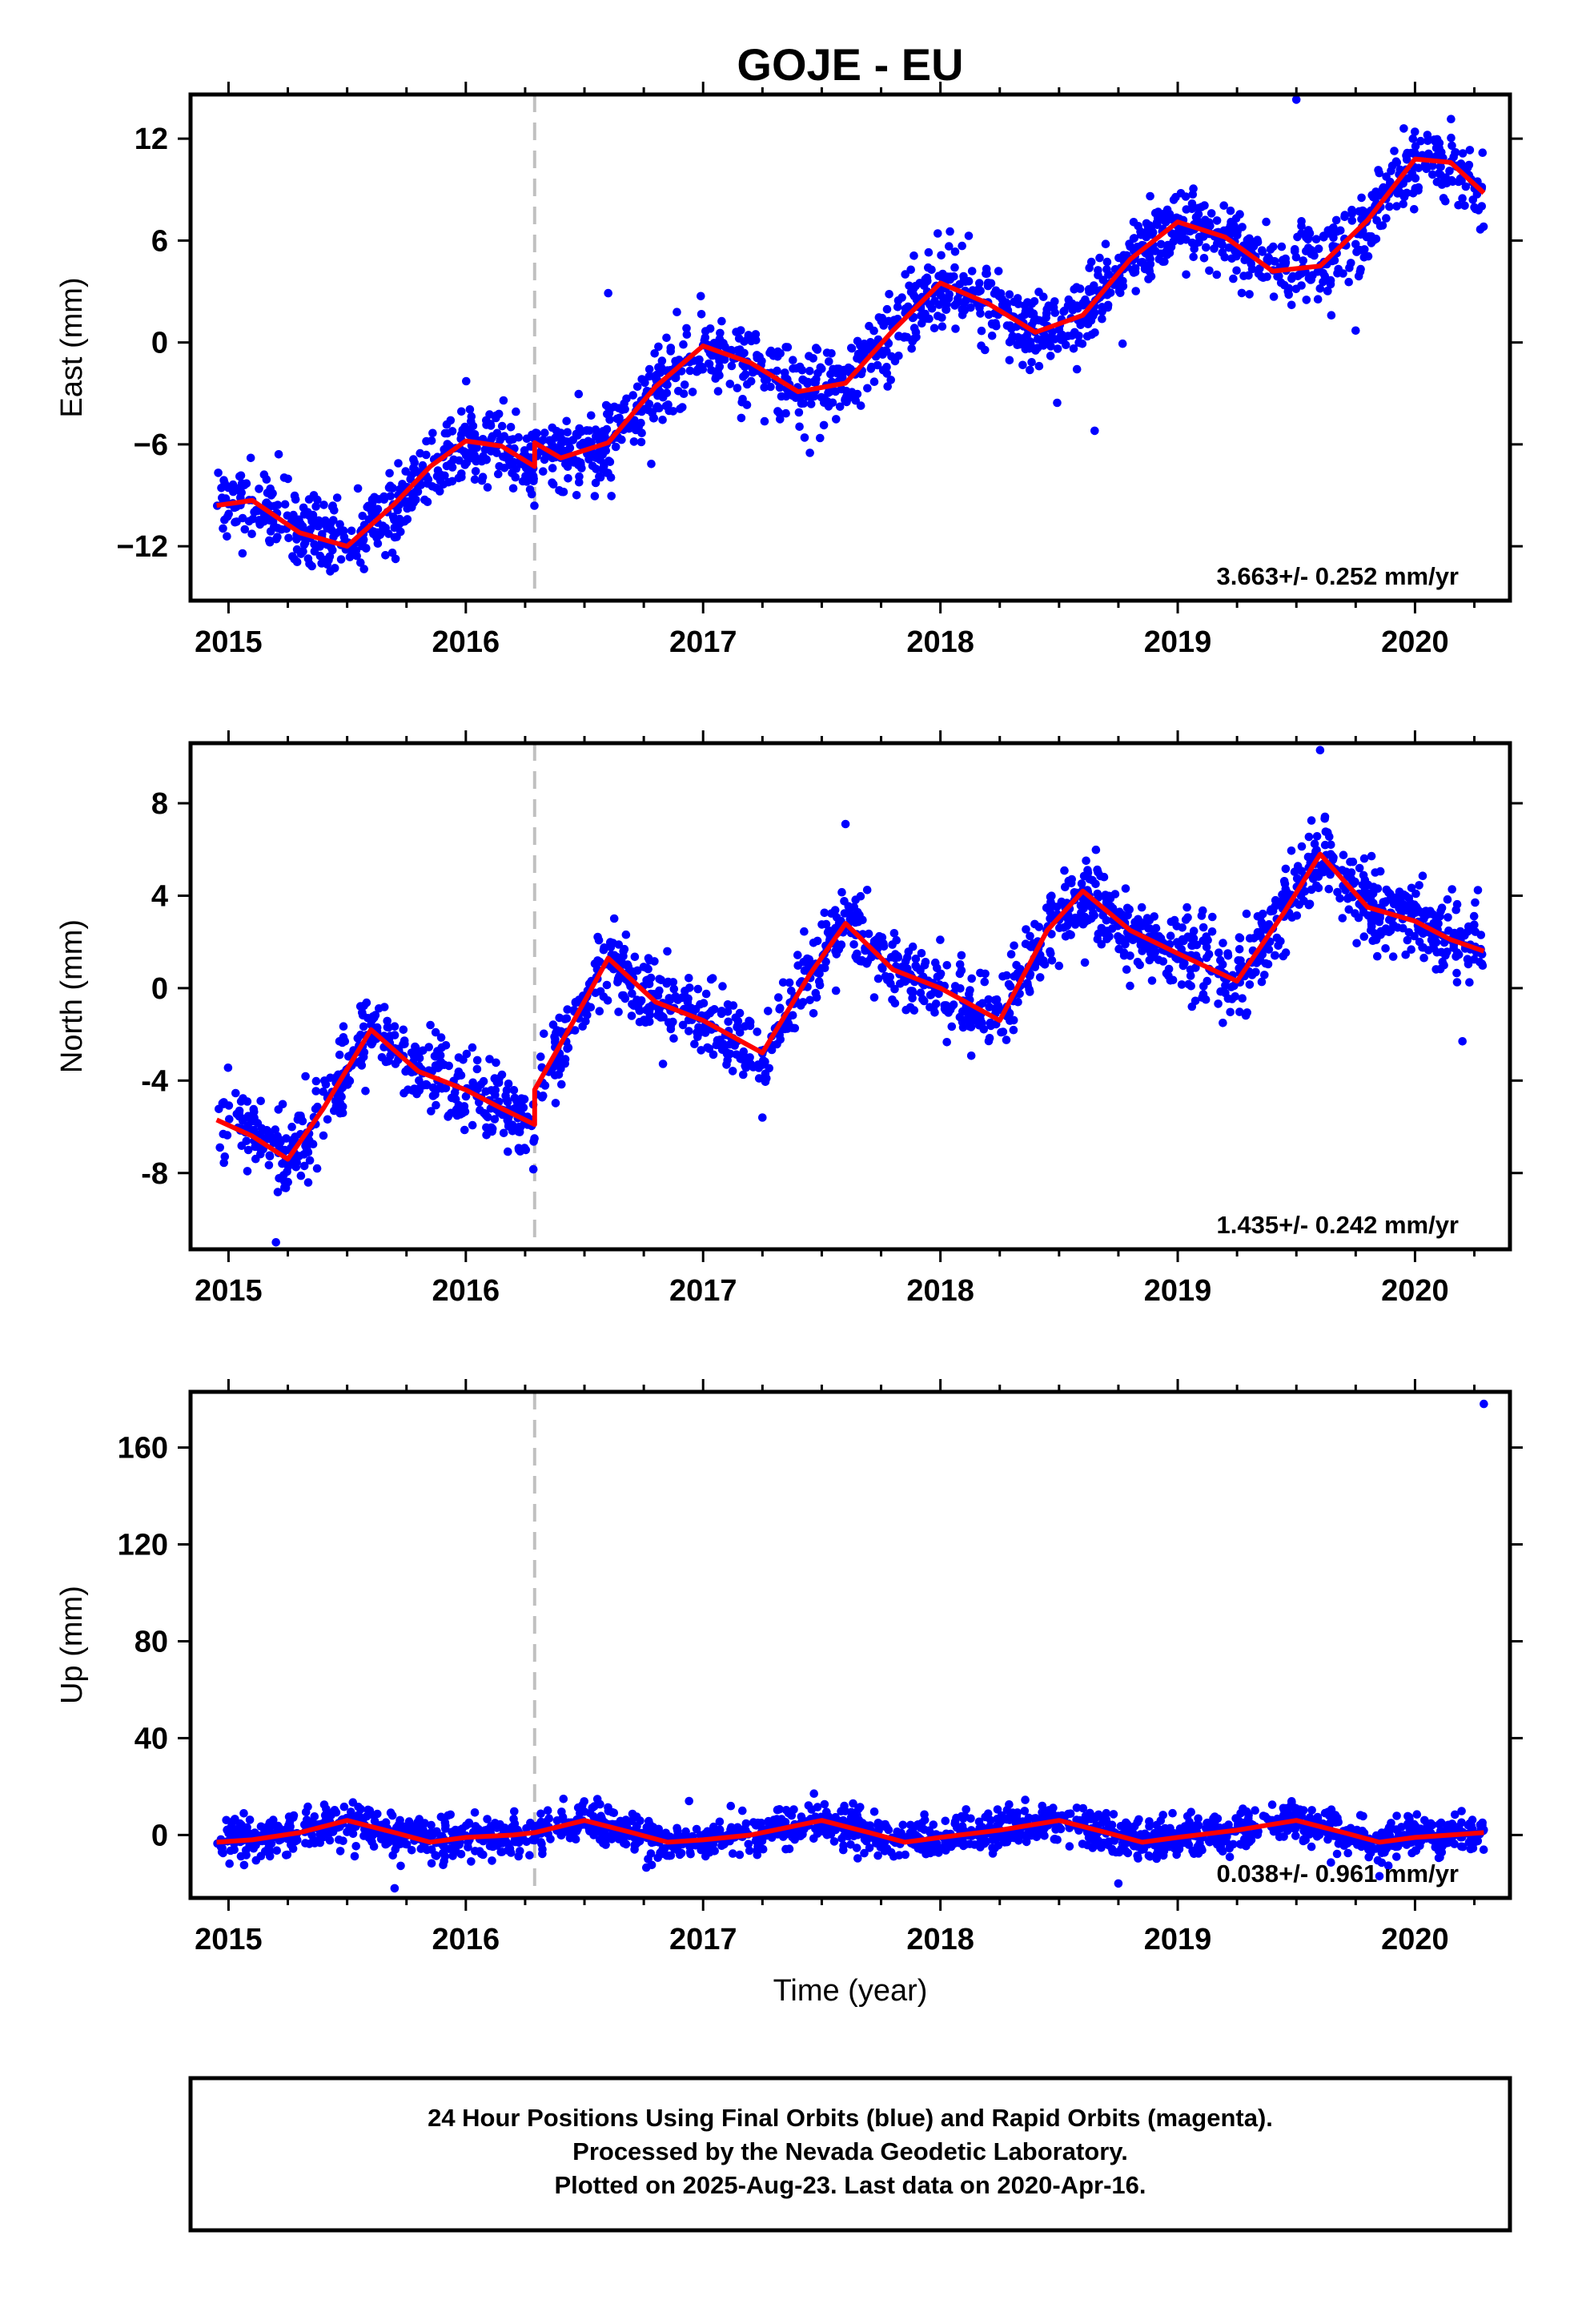  What do you see at coordinates (229, 1291) in the screenshot?
I see `north-x-tick-label: 2015` at bounding box center [229, 1291].